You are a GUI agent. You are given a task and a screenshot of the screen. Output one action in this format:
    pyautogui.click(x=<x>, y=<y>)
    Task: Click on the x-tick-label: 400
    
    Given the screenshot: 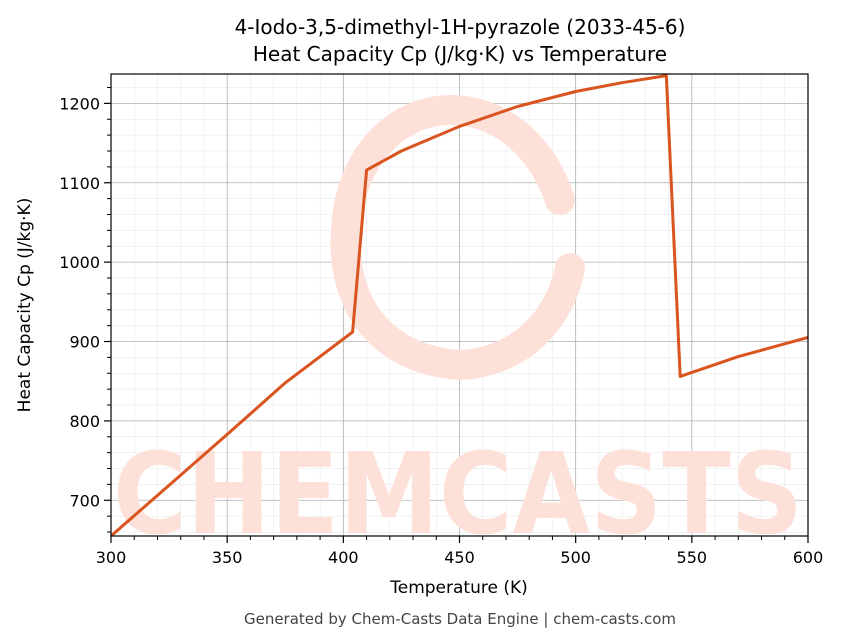 What is the action you would take?
    pyautogui.click(x=343, y=557)
    